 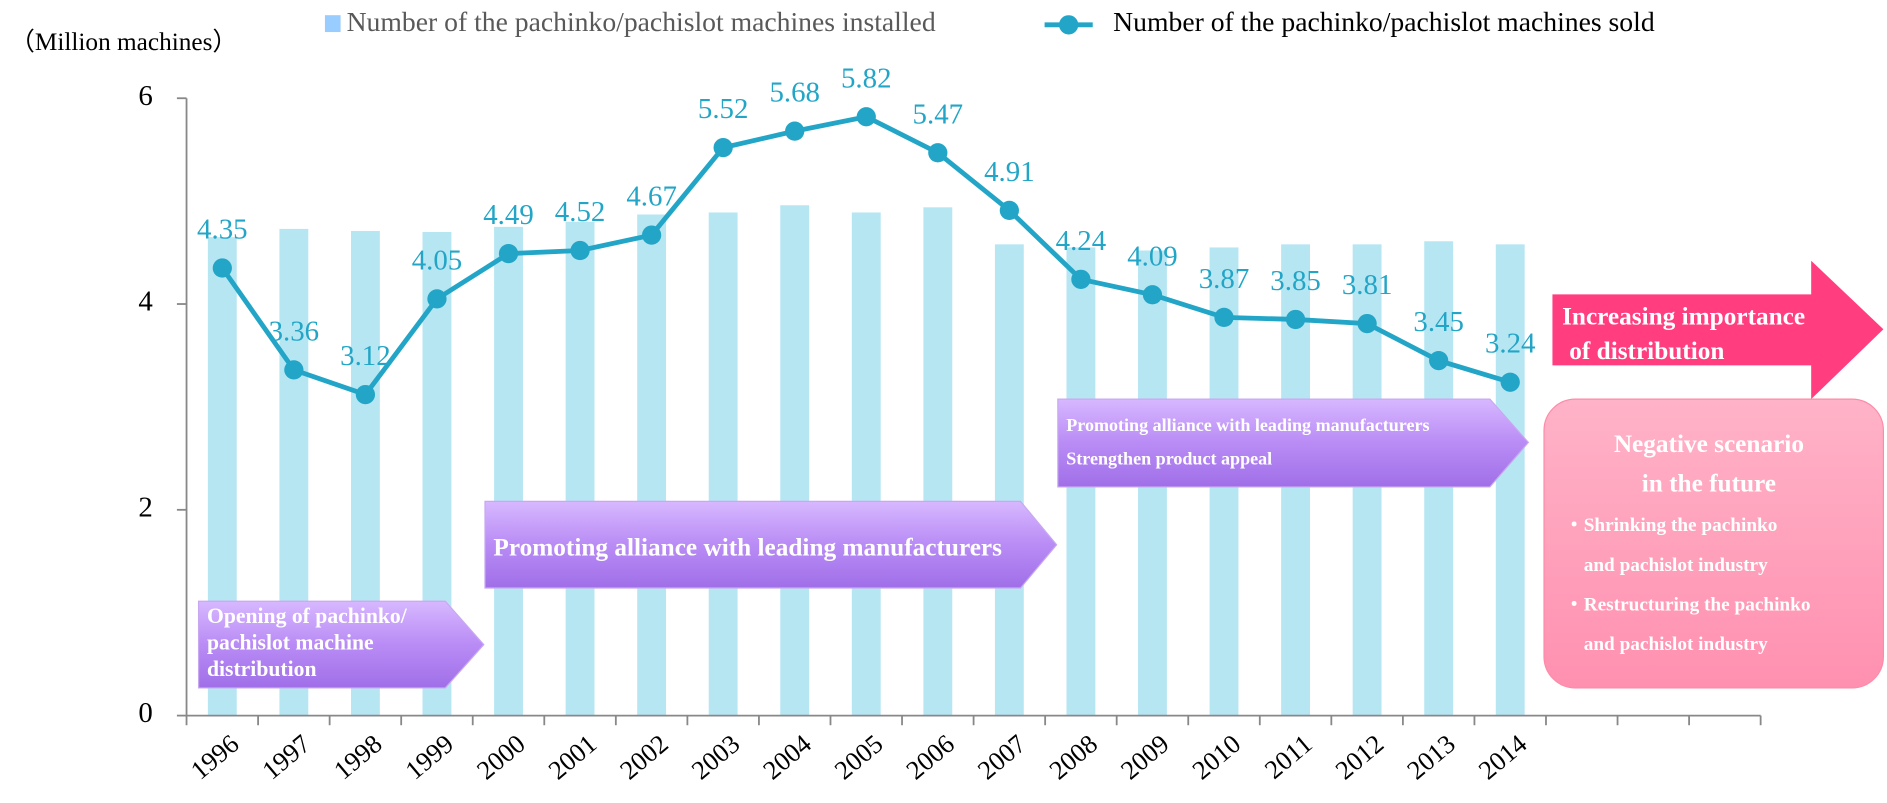 What do you see at coordinates (145, 302) in the screenshot?
I see `y-tick-label: 4` at bounding box center [145, 302].